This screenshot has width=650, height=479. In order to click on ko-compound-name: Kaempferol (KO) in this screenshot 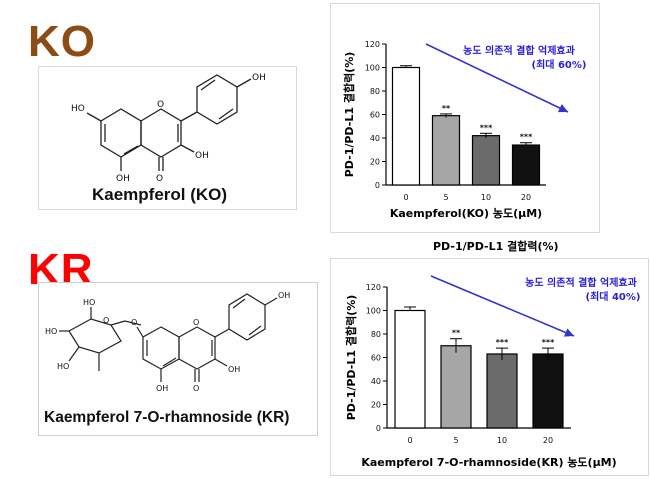, I will do `click(160, 194)`.